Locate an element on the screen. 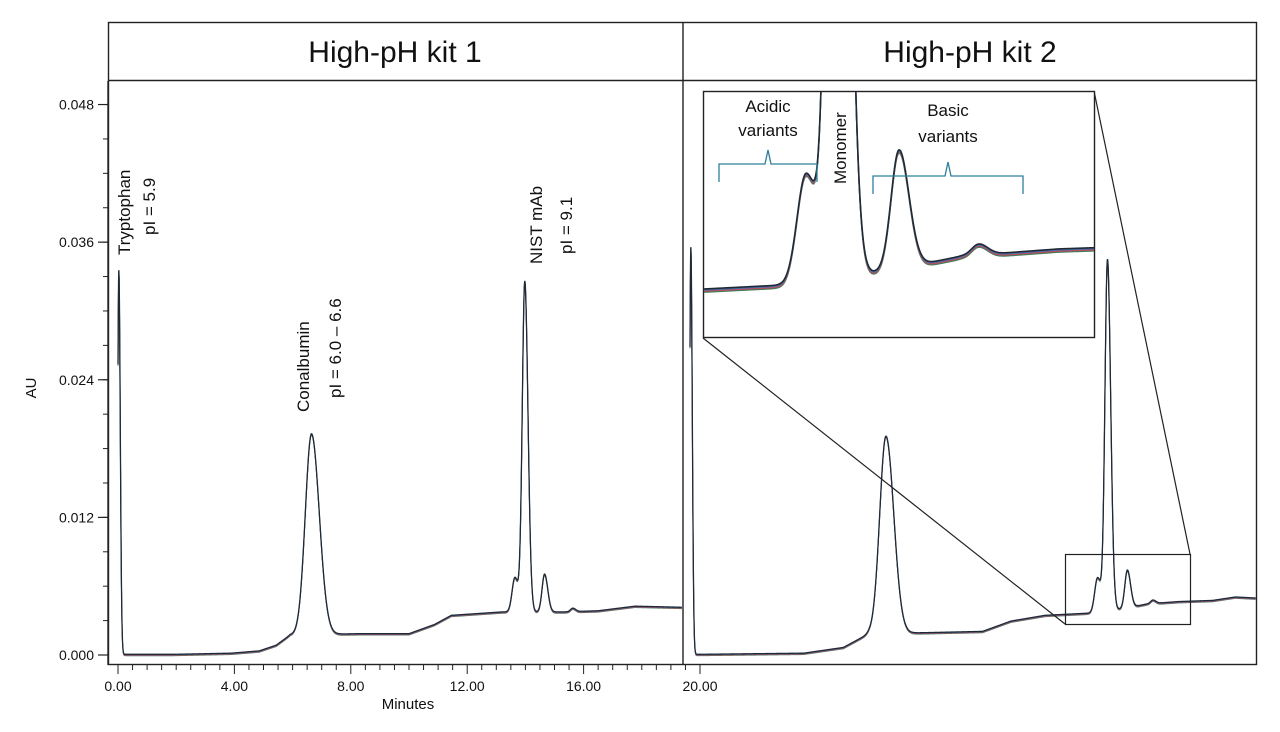 This screenshot has width=1280, height=732. x-tick-label: 4.00 is located at coordinates (234, 686).